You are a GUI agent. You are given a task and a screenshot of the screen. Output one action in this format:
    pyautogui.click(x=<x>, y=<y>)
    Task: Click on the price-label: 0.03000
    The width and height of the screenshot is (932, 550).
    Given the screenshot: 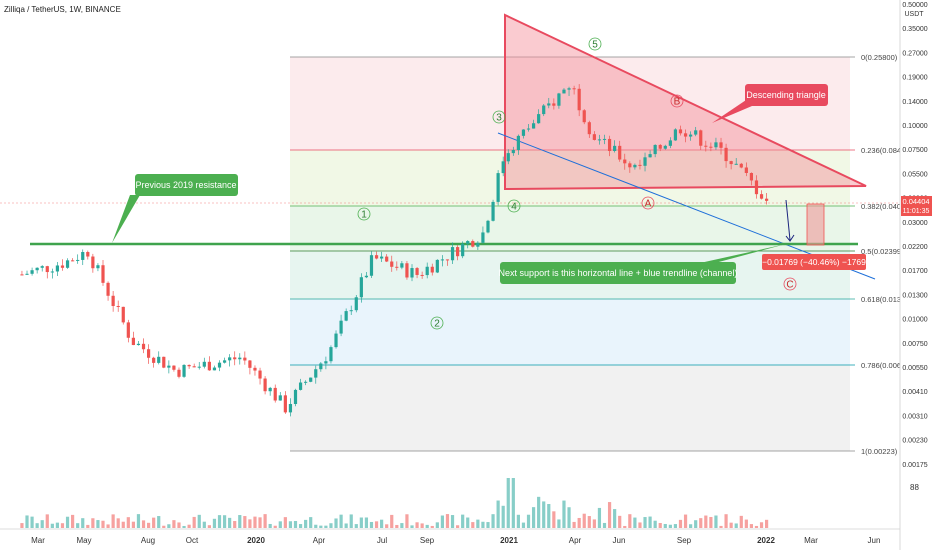 What is the action you would take?
    pyautogui.click(x=914, y=223)
    